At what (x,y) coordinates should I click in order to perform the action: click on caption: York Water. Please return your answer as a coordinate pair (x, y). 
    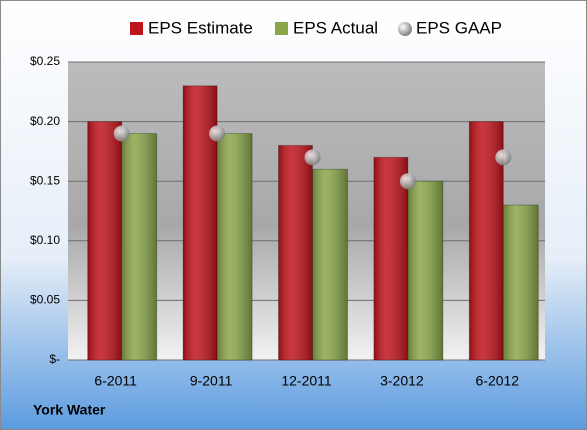
    Looking at the image, I should click on (69, 410).